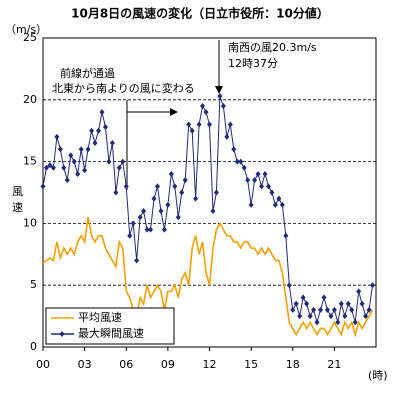  Describe the element at coordinates (123, 88) in the screenshot. I see `annotation: 北東から南よりの風に変わる` at that location.